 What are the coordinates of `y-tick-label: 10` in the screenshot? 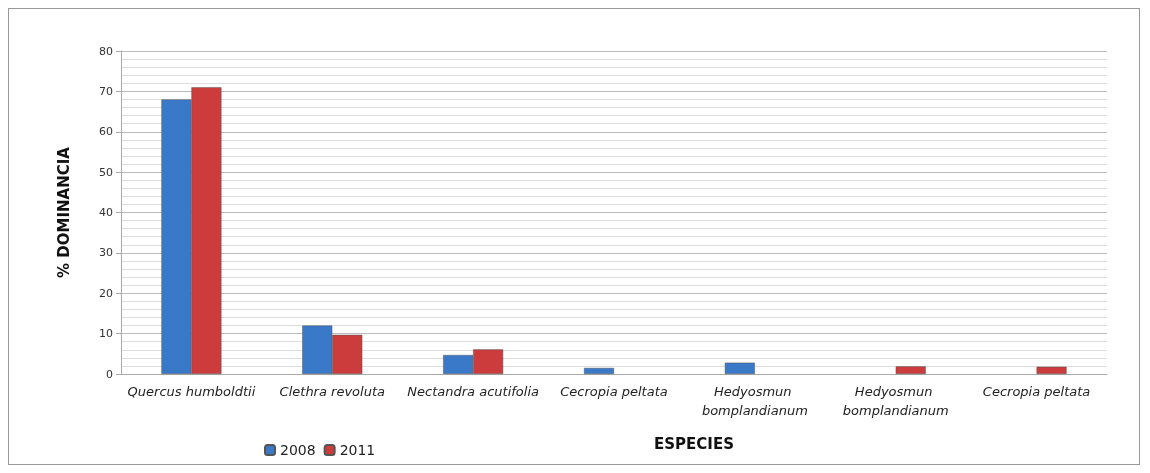 It's located at (106, 334).